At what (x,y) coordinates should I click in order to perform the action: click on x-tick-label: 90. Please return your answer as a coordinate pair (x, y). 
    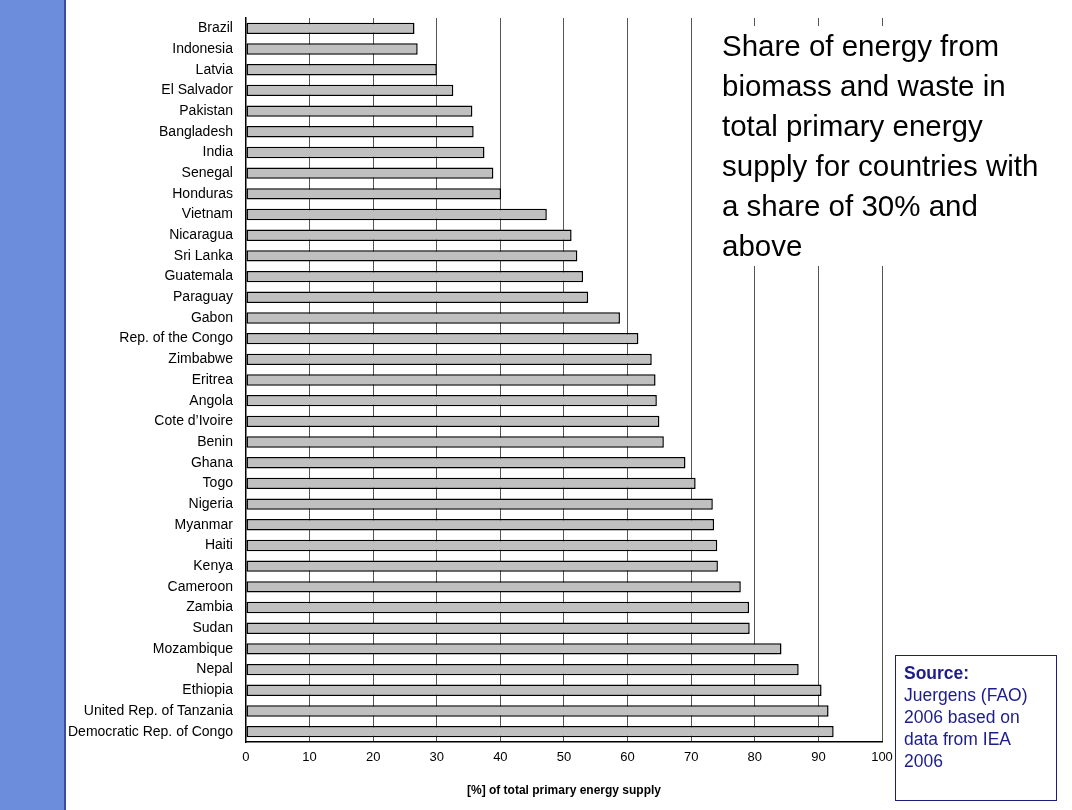
    Looking at the image, I should click on (818, 757).